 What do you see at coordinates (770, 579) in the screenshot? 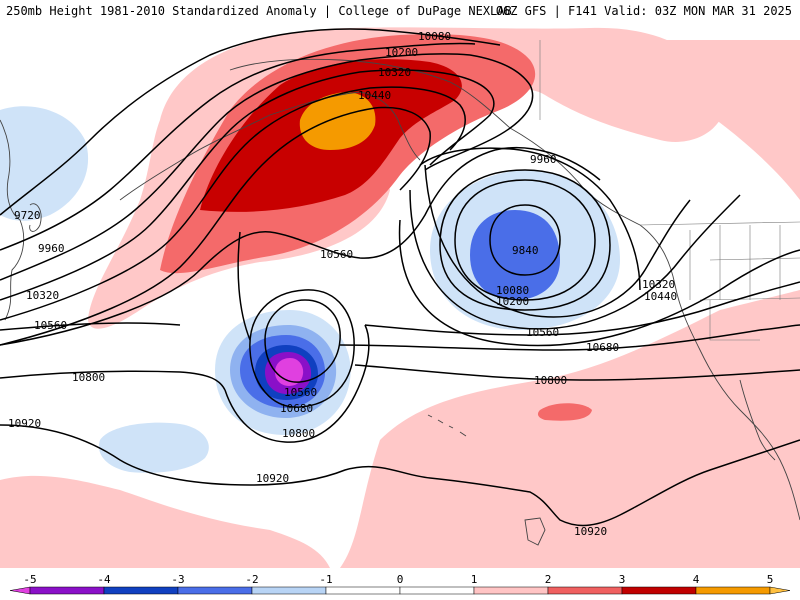
I see `colorbar-tick-label: 5` at bounding box center [770, 579].